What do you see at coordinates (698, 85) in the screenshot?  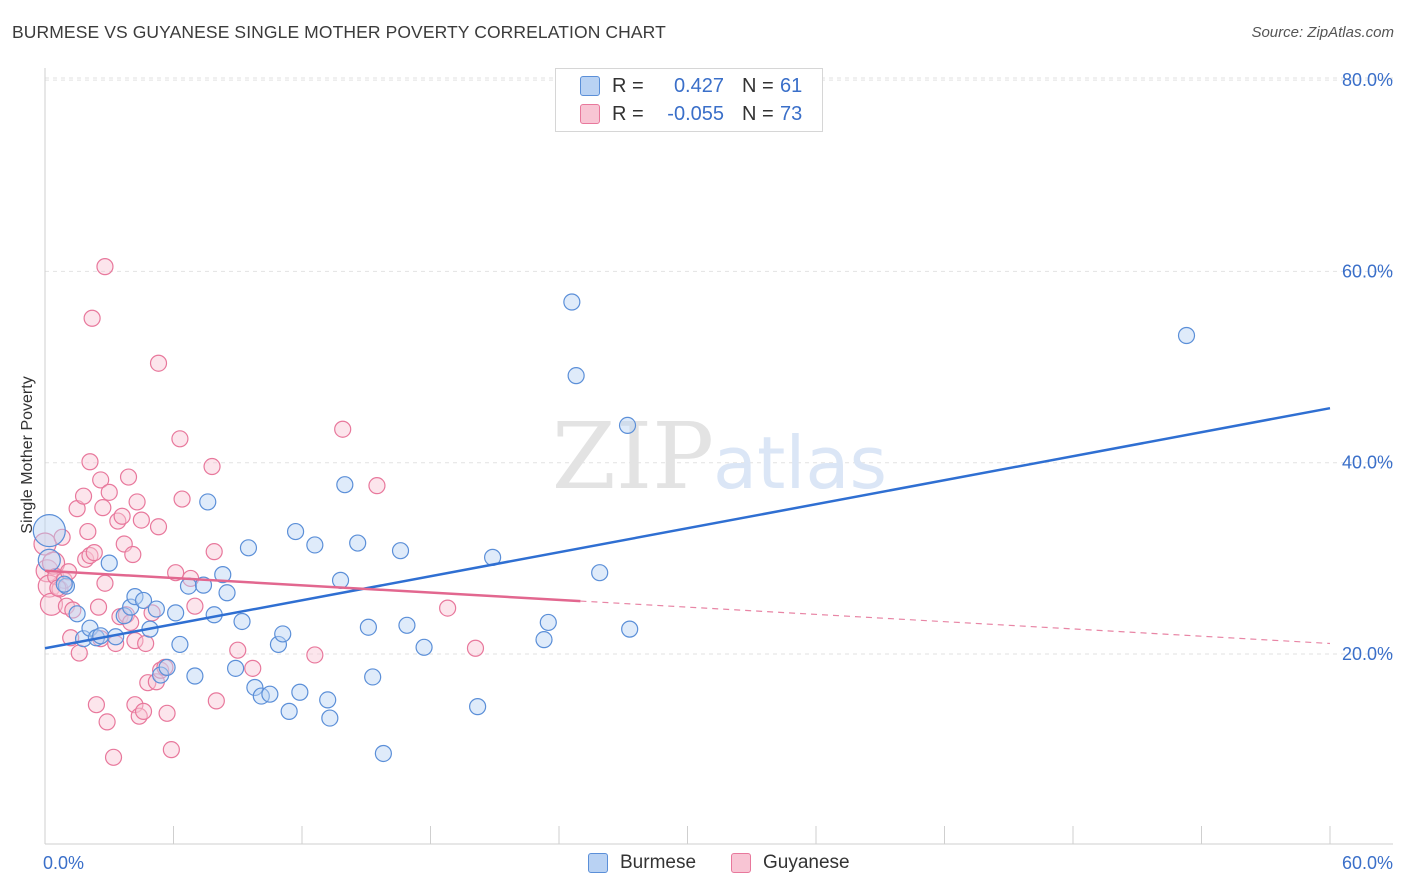 I see `r-value: 0.427` at bounding box center [698, 85].